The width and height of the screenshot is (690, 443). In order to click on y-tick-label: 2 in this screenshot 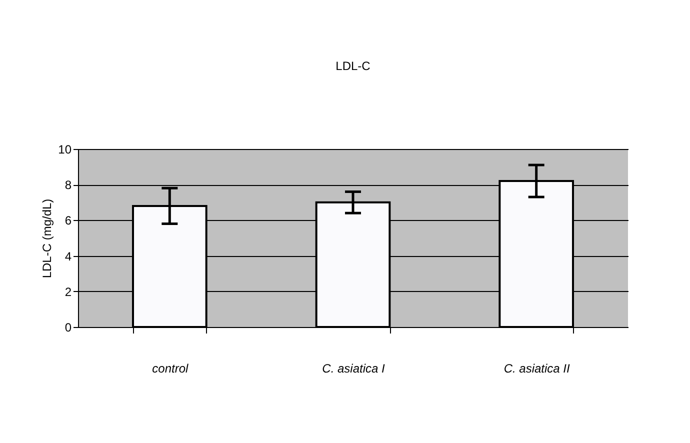, I will do `click(68, 291)`.